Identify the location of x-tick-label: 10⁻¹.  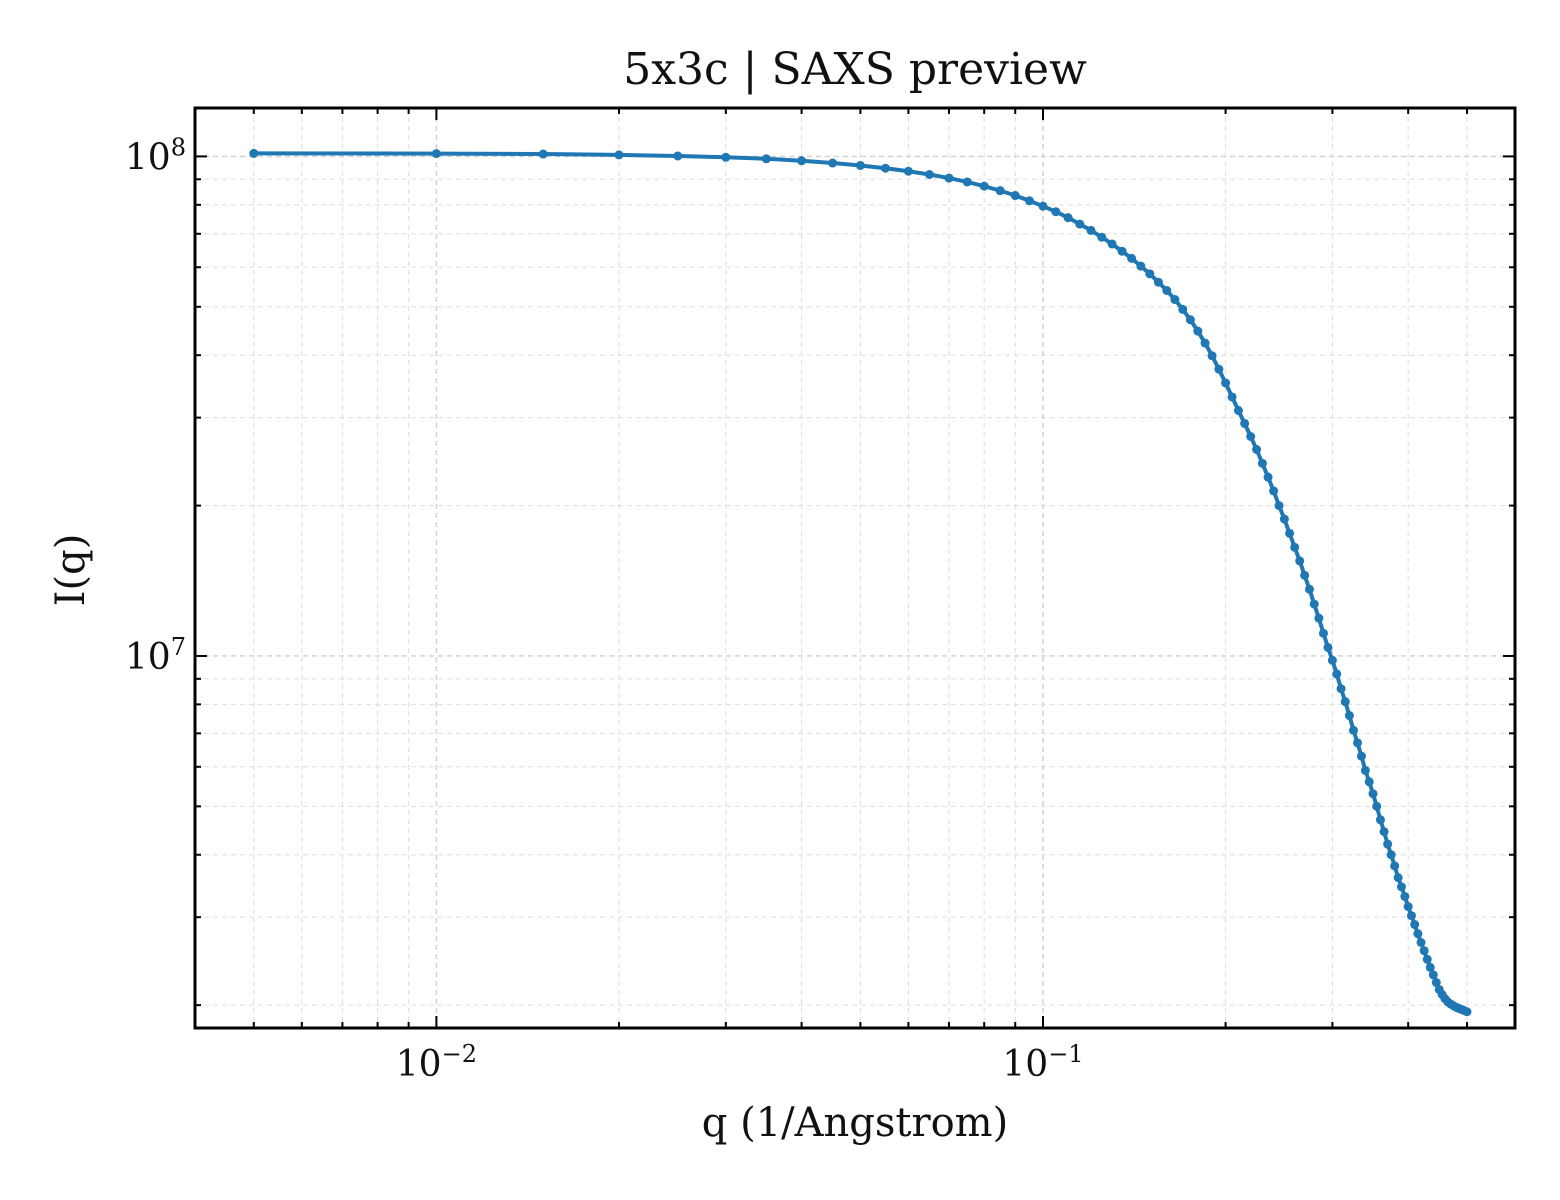
(1042, 1062).